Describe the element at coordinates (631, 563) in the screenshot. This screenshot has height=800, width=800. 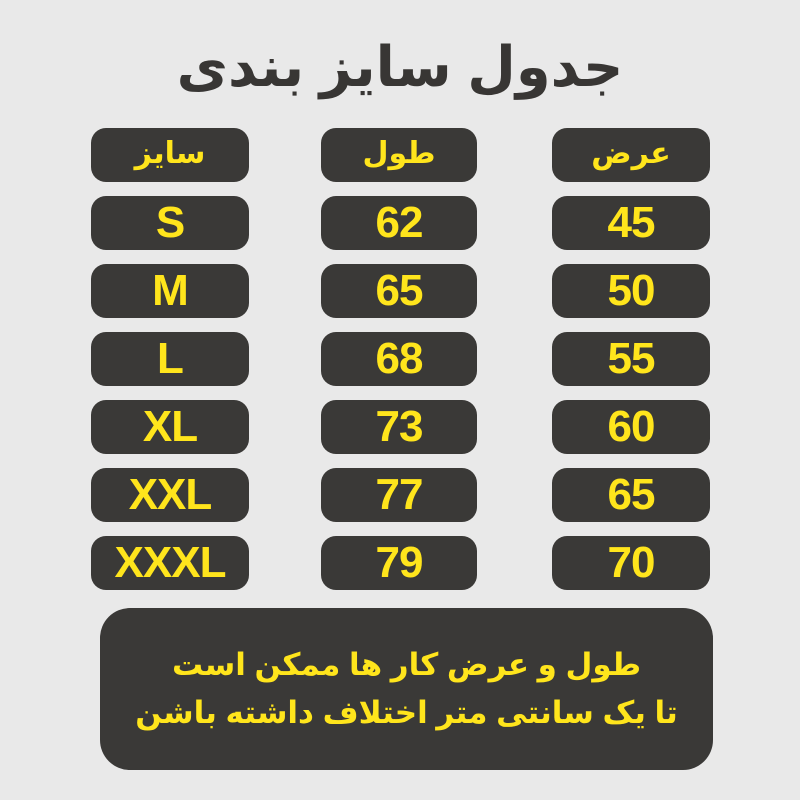
I see `cell-width: 70` at that location.